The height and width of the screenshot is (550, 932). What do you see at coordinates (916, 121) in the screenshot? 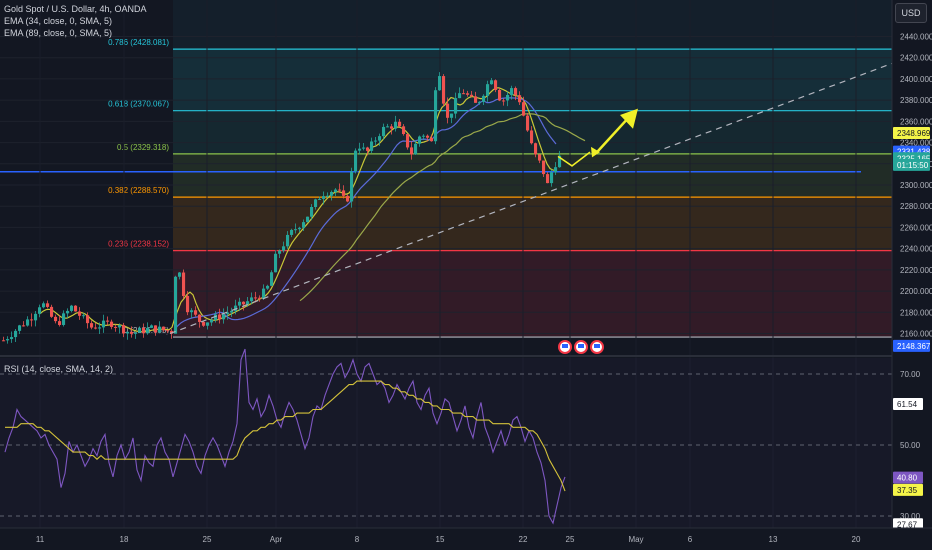
I see `price-tick-label: 2360.000` at bounding box center [916, 121].